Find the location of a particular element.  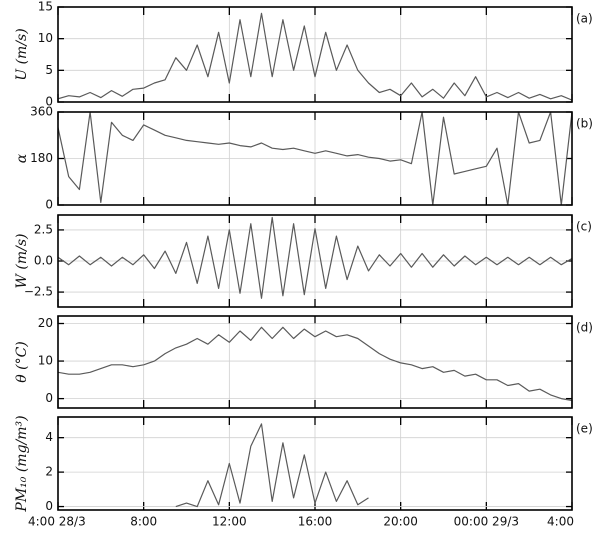

x-tick-label: 00:00 29/3 is located at coordinates (486, 522).